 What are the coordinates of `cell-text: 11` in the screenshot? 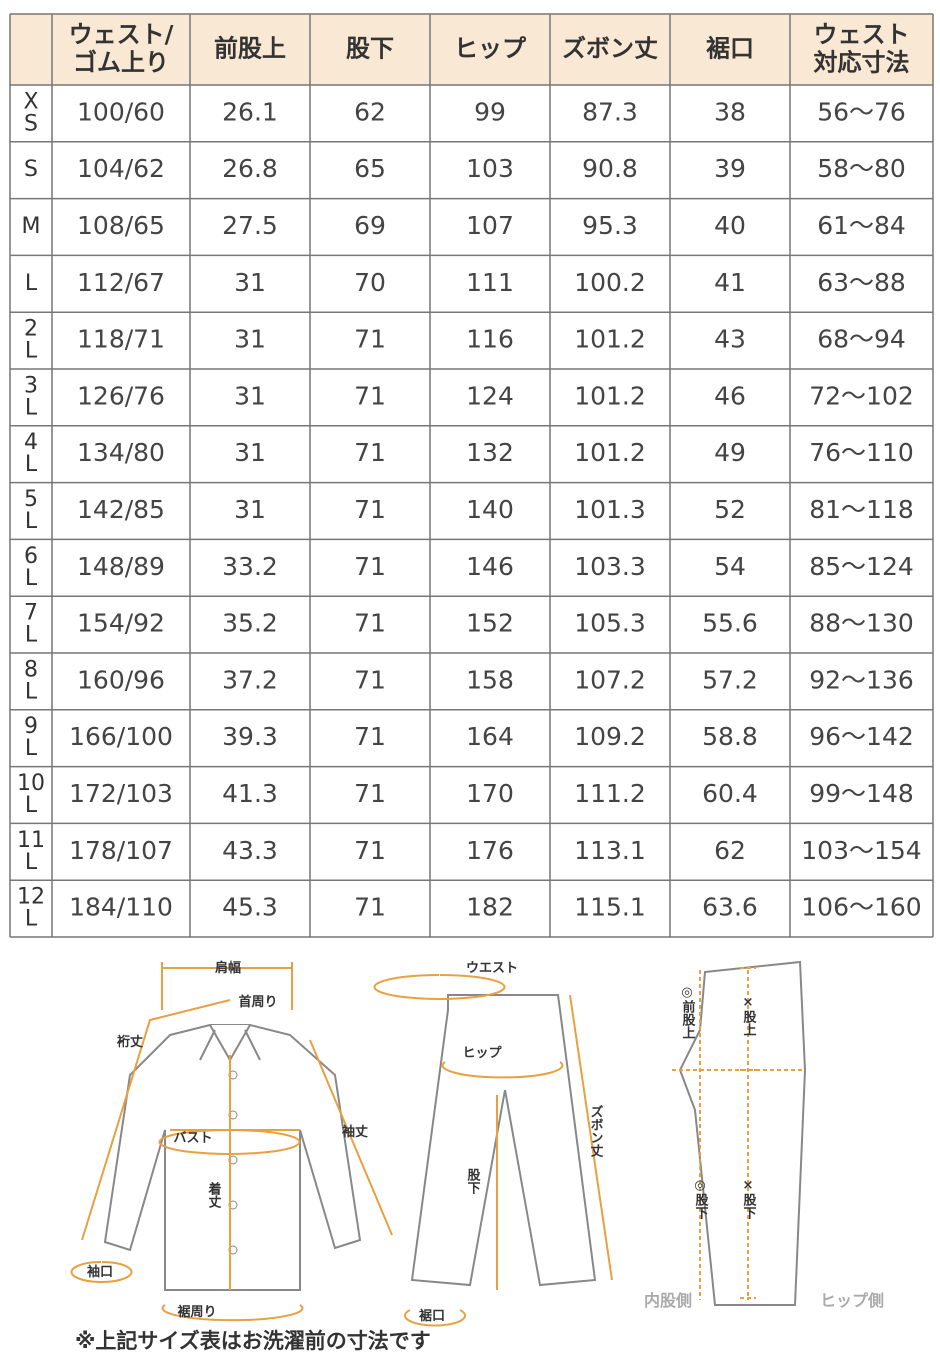 It's located at (31, 840).